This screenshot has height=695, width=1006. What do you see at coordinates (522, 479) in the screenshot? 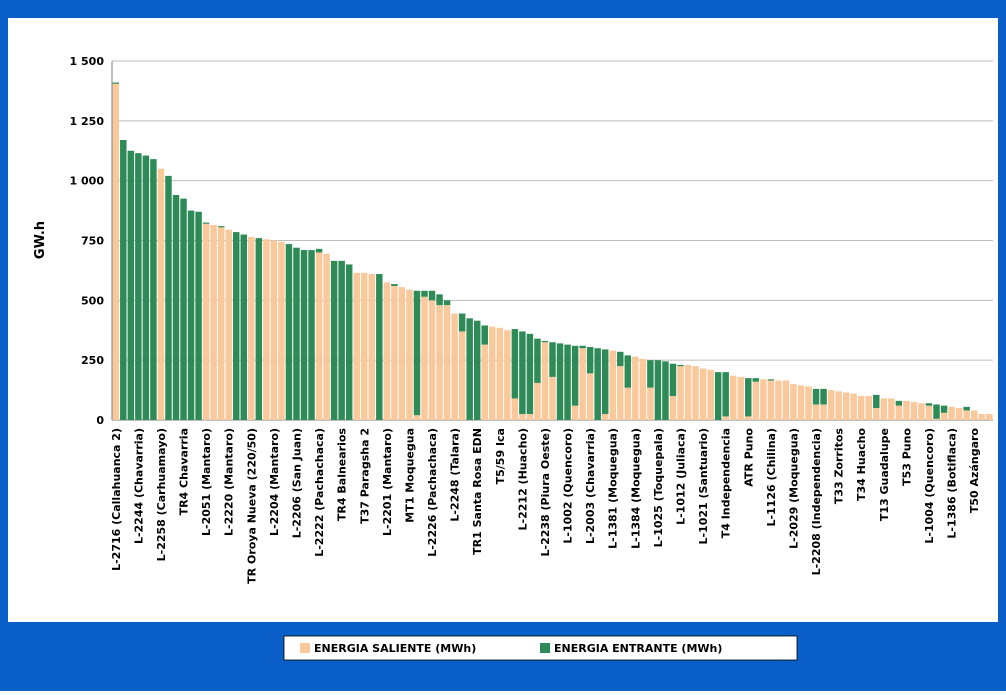
I see `x-tick-label: L-2212 (Huacho)` at bounding box center [522, 479].